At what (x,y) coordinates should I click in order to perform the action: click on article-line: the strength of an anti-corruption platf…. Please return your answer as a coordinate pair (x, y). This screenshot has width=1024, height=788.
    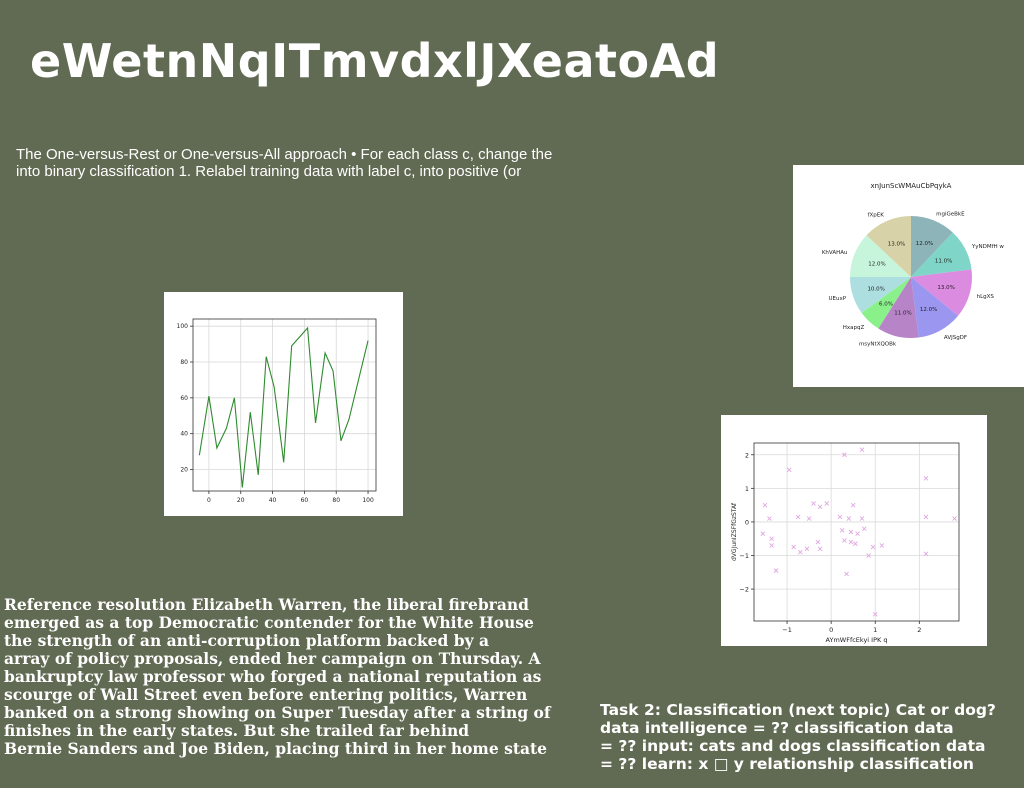
    Looking at the image, I should click on (247, 640).